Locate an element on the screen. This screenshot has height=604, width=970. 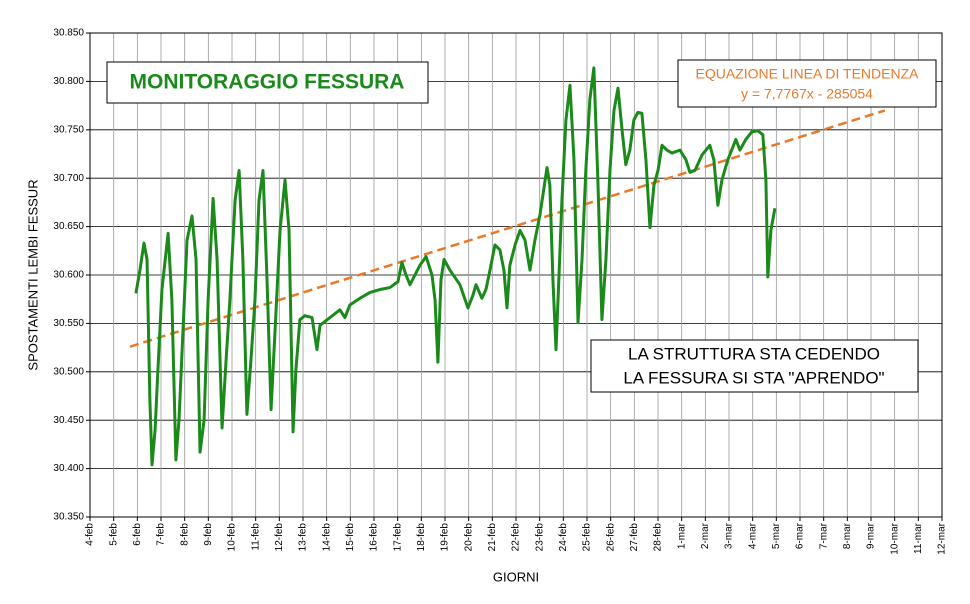
y-tick-label: 30.800 is located at coordinates (68, 81).